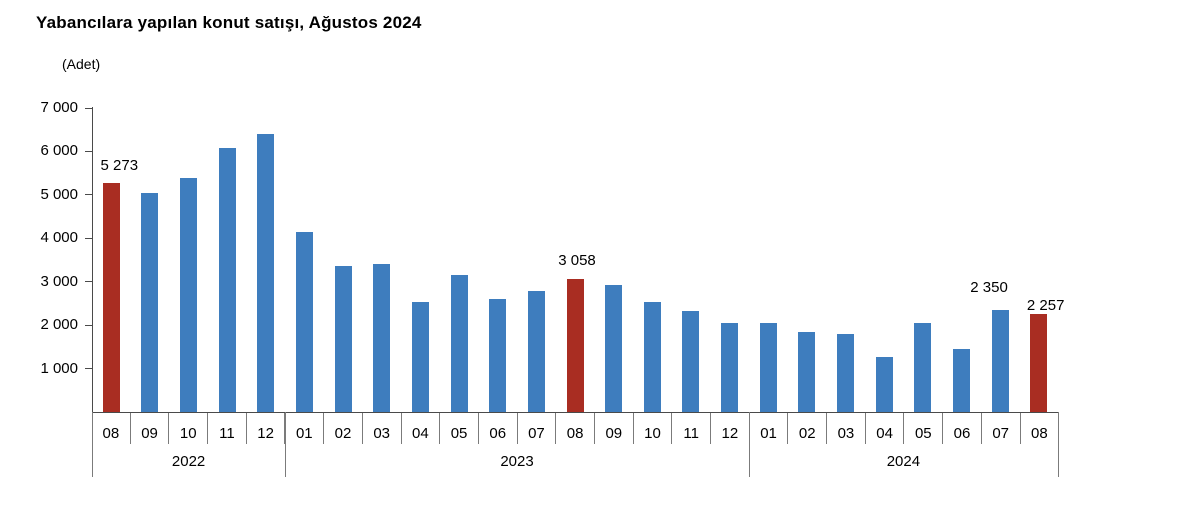  I want to click on x-axis-line, so click(575, 412).